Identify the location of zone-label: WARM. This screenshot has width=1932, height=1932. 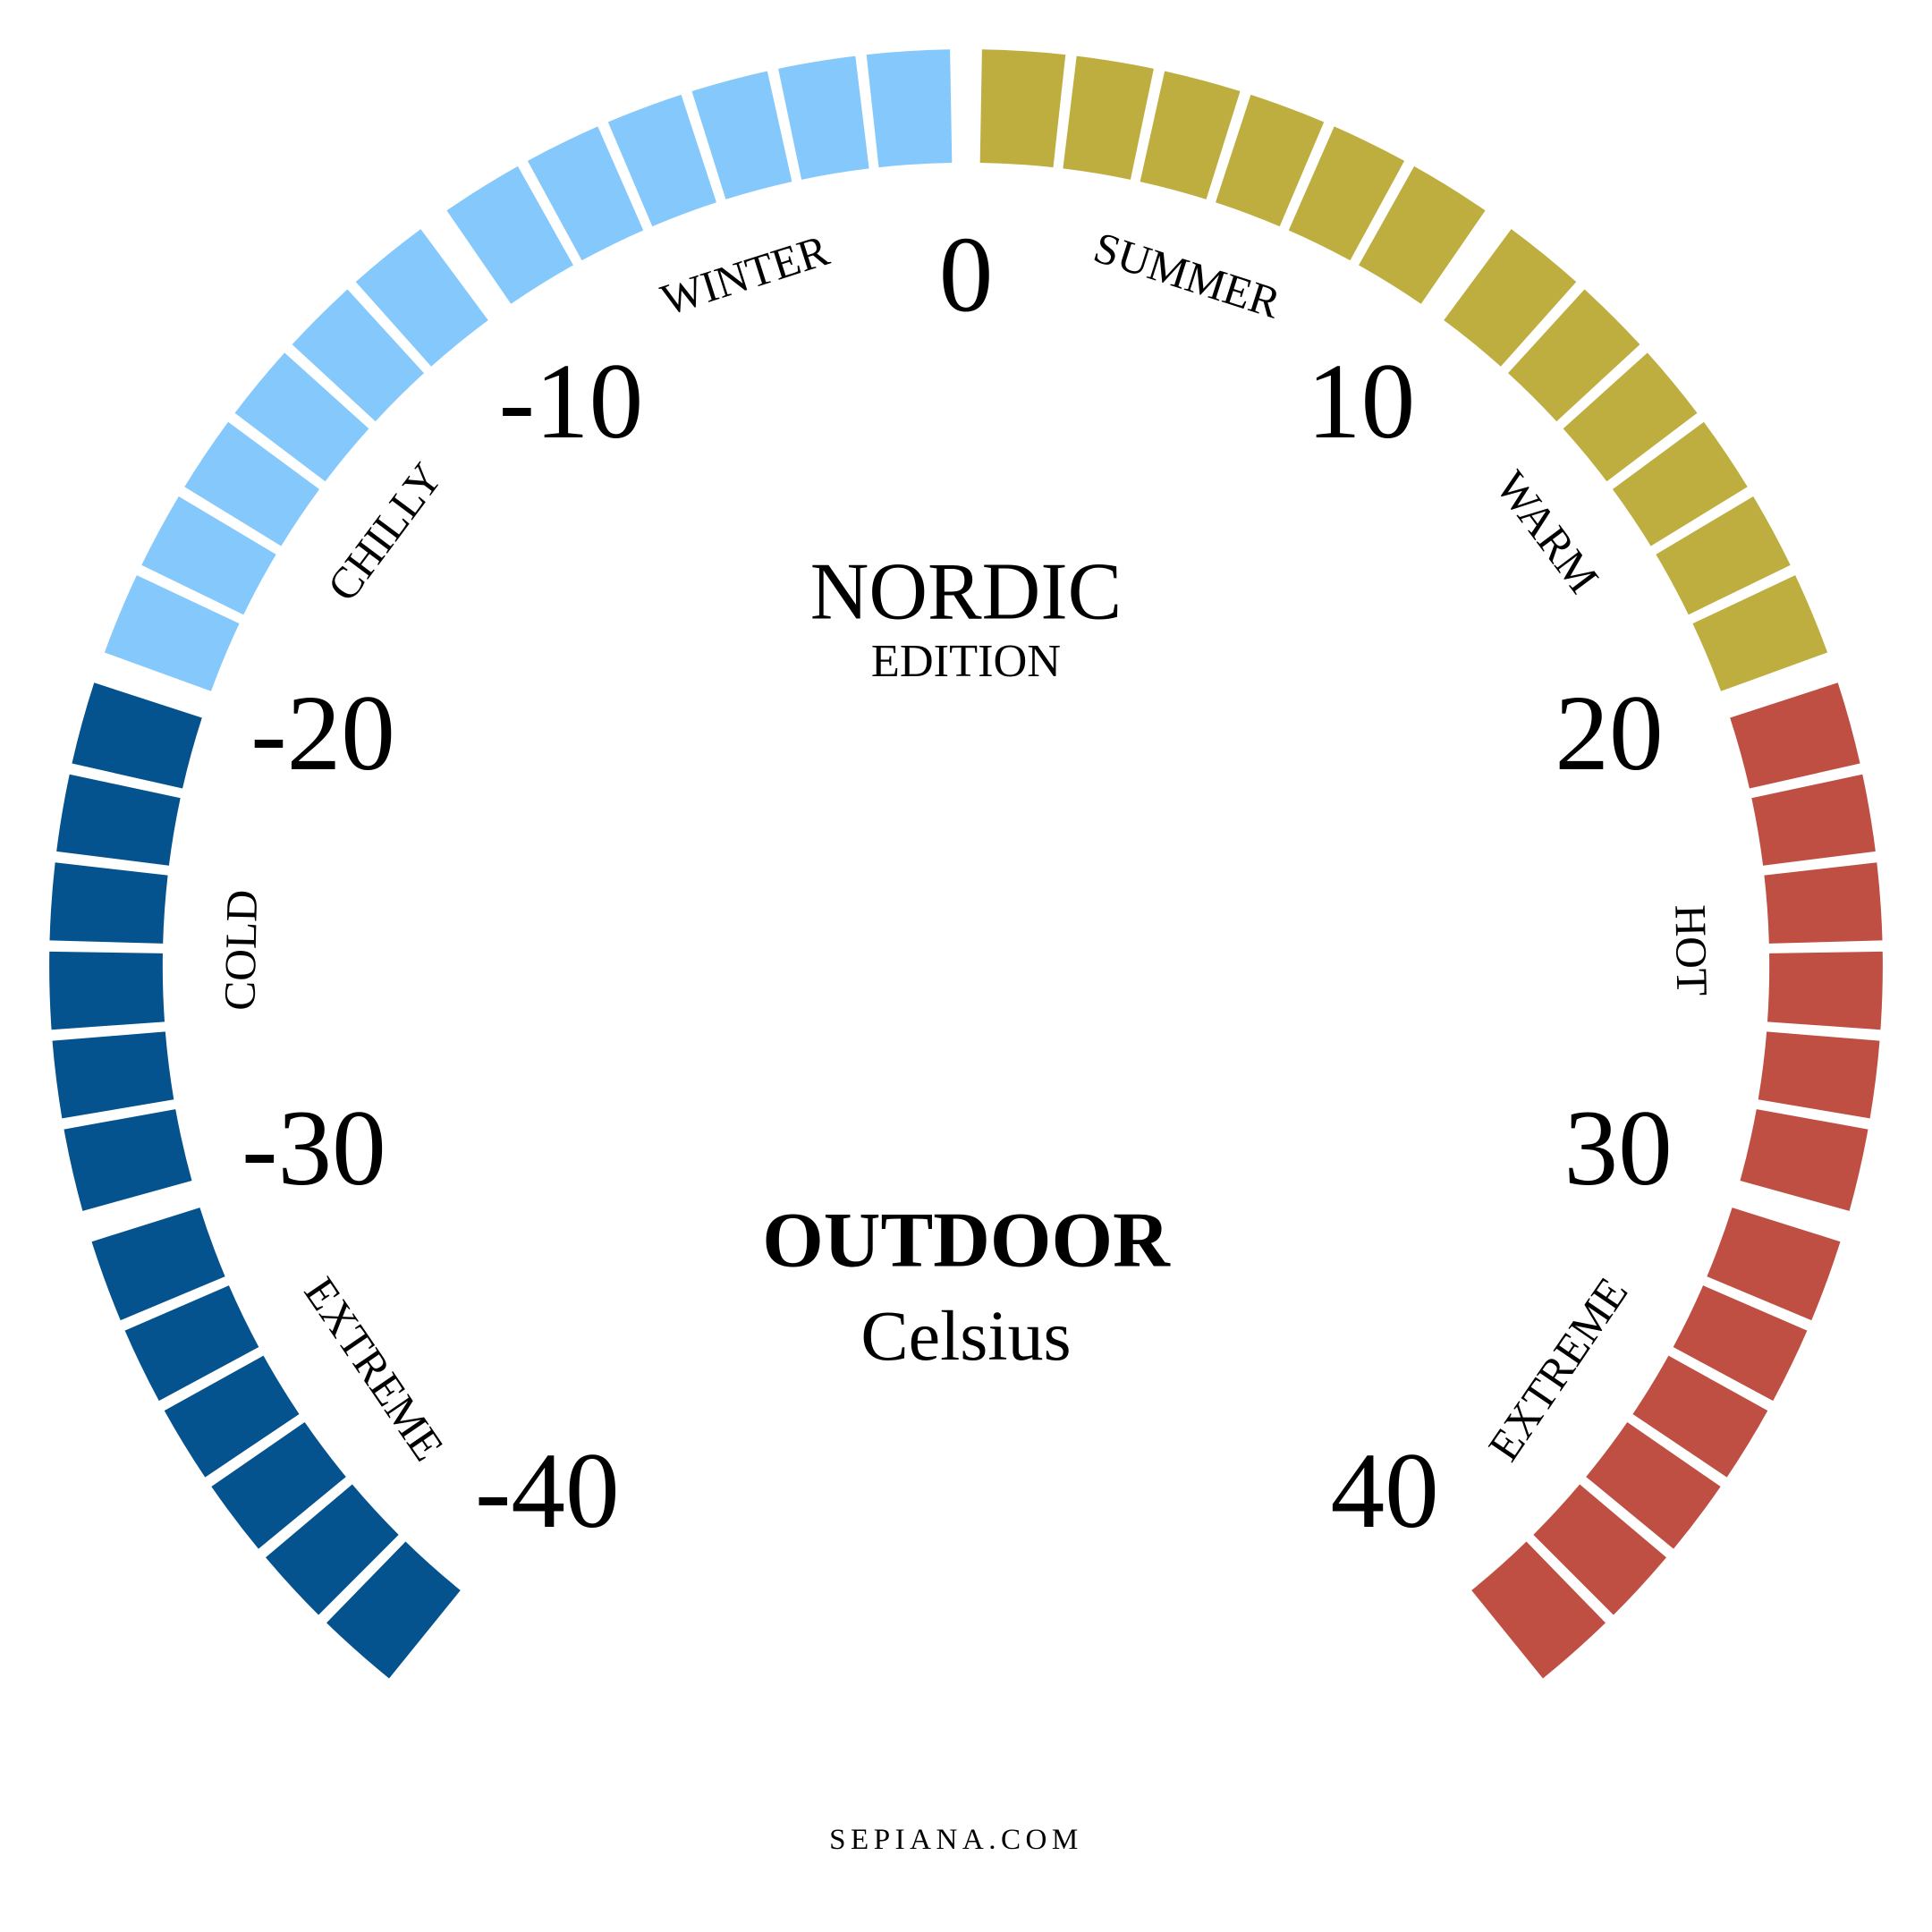
(1547, 532).